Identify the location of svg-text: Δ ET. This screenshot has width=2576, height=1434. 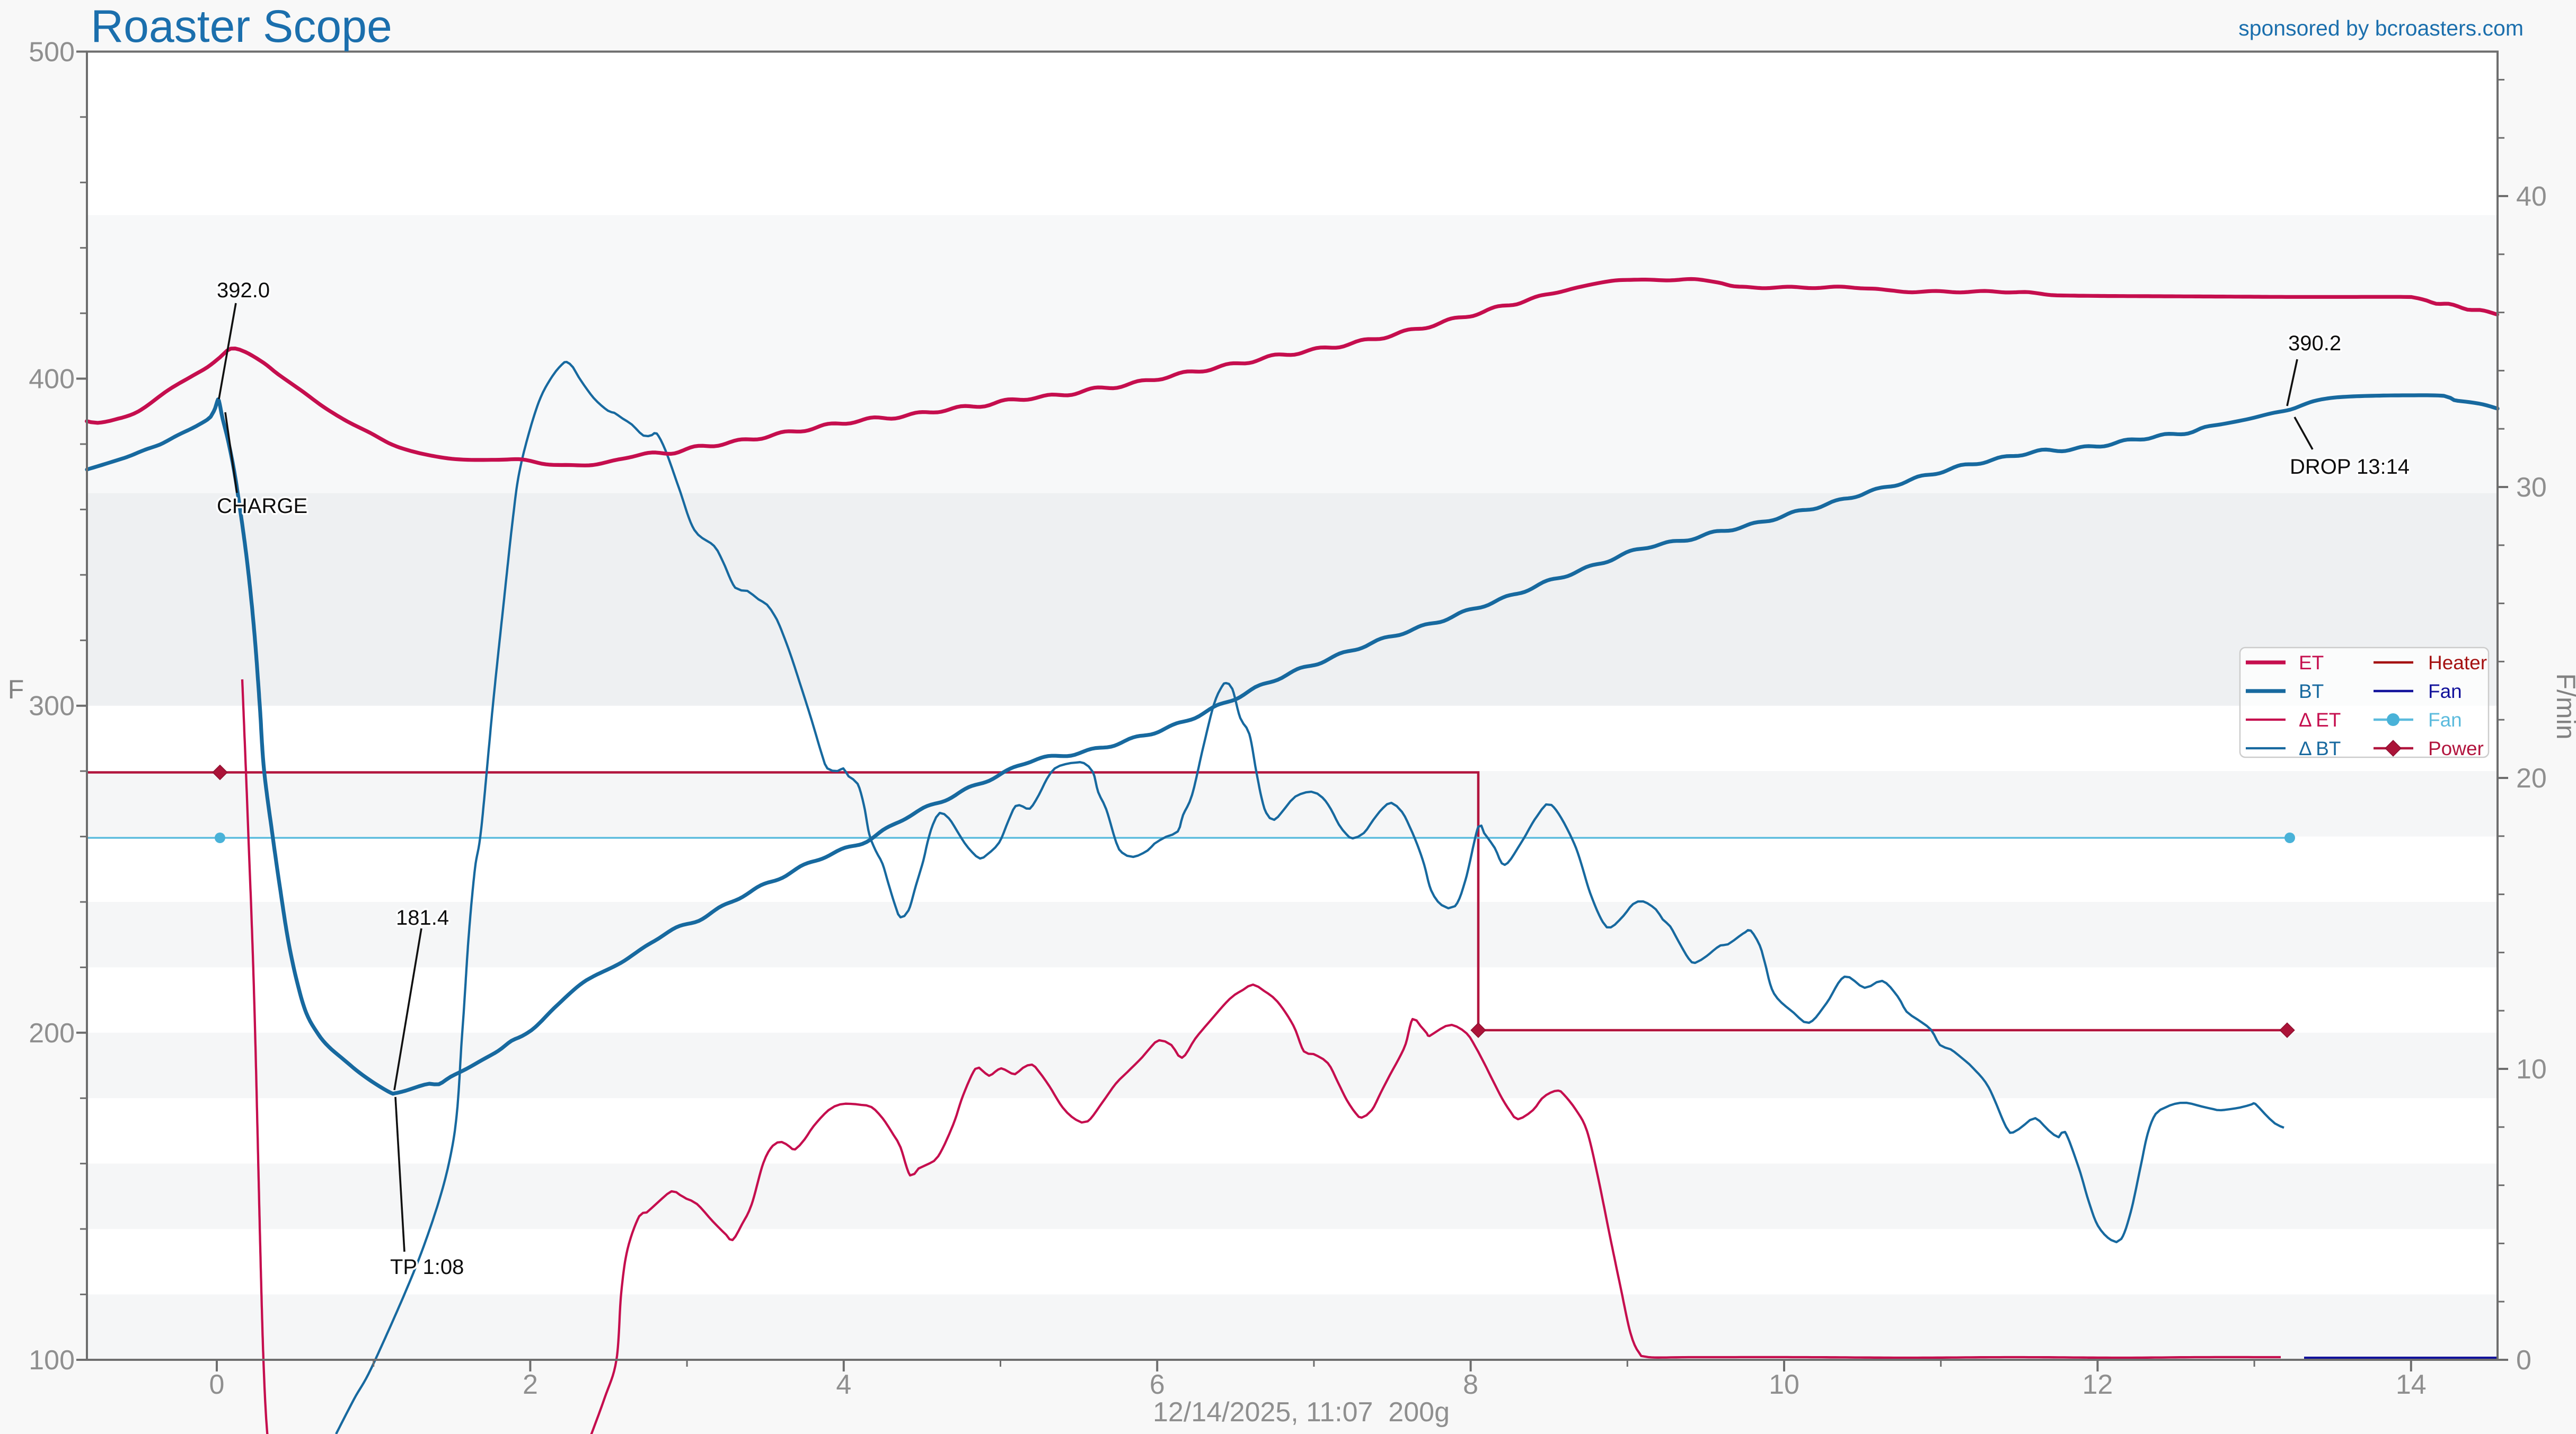
(2320, 720).